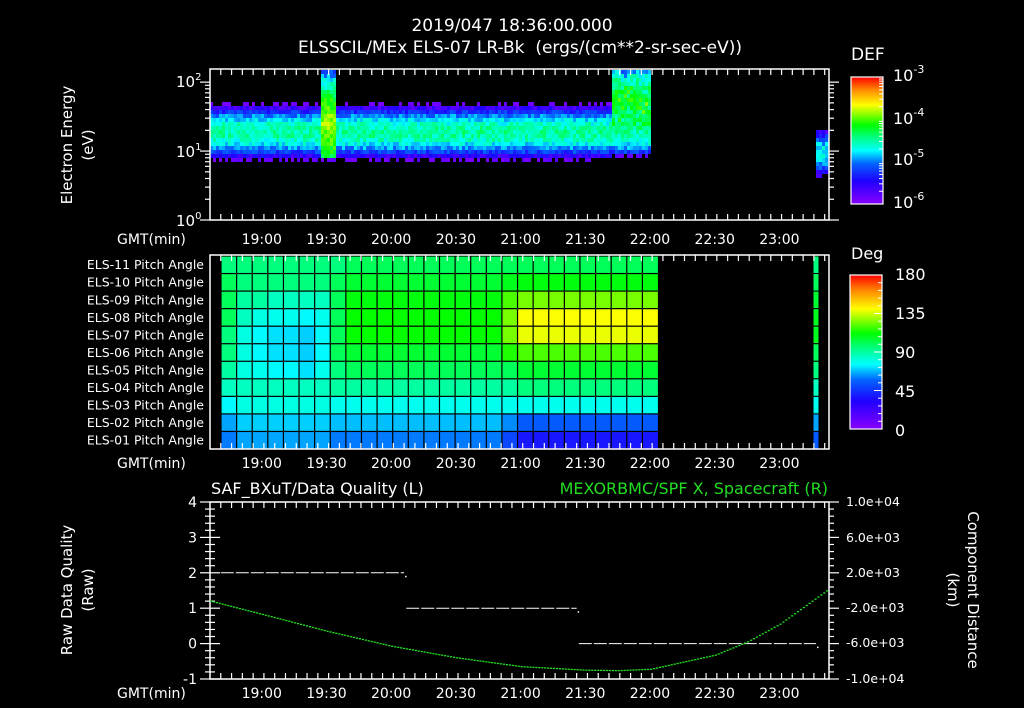 Image resolution: width=1024 pixels, height=708 pixels. Describe the element at coordinates (262, 240) in the screenshot. I see `time-tick-label: 19:00` at that location.